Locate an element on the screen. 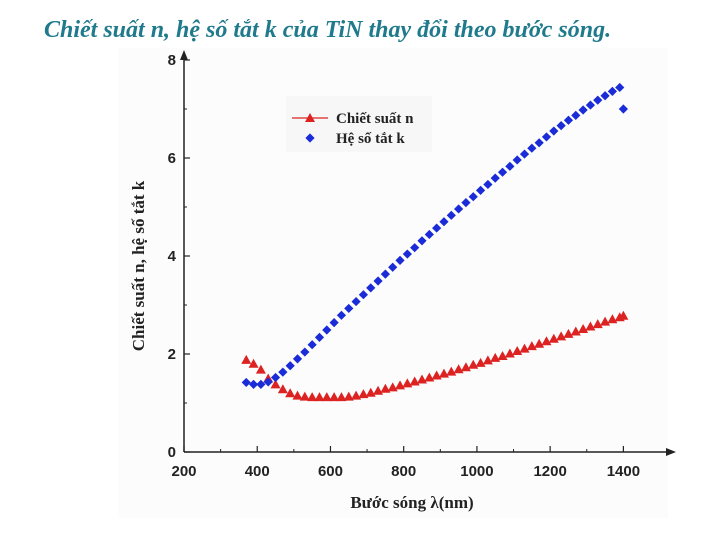 Image resolution: width=720 pixels, height=540 pixels. y-tick-label-4: 4 is located at coordinates (172, 256).